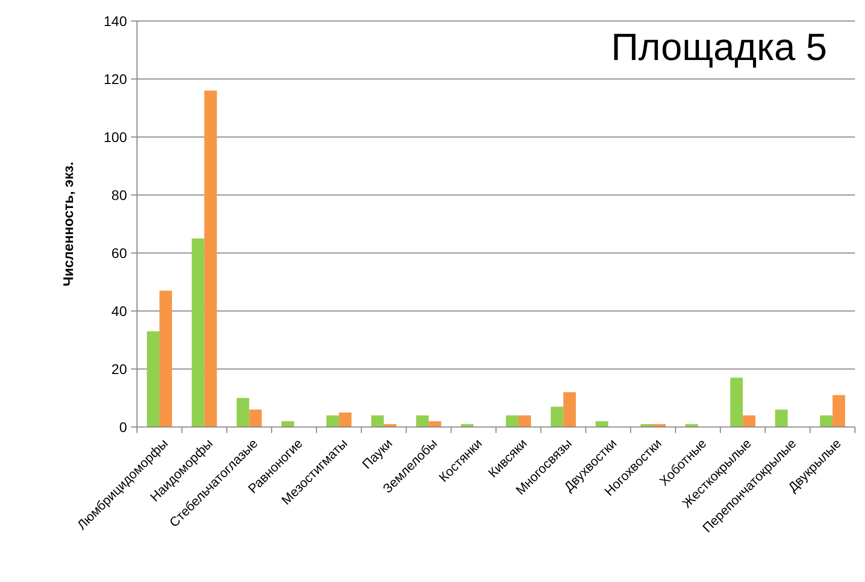 The image size is (865, 582). I want to click on y-tick-label: 140, so click(116, 20).